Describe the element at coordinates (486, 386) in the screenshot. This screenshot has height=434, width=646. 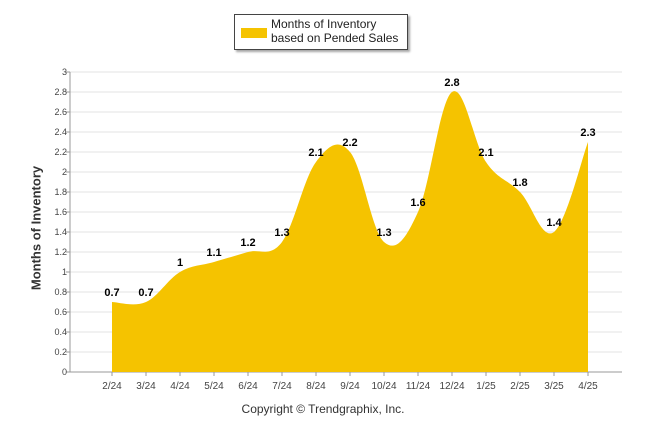
I see `x-tick-label: 1/25` at that location.